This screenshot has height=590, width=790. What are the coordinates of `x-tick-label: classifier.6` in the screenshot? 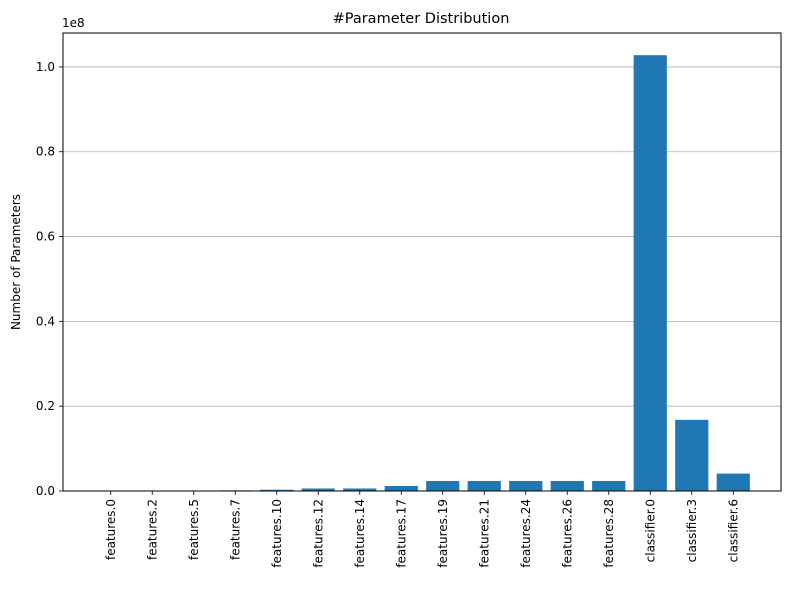 It's located at (733, 530).